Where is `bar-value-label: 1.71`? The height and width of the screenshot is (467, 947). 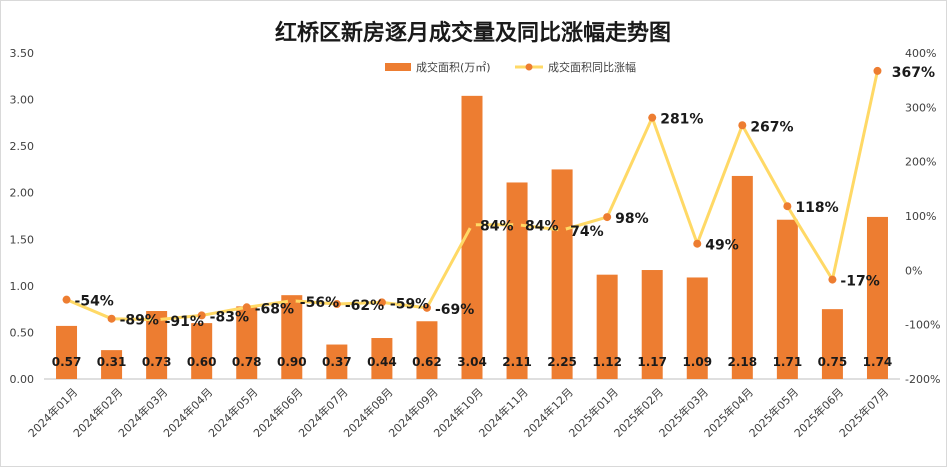
bar-value-label: 1.71 is located at coordinates (788, 362).